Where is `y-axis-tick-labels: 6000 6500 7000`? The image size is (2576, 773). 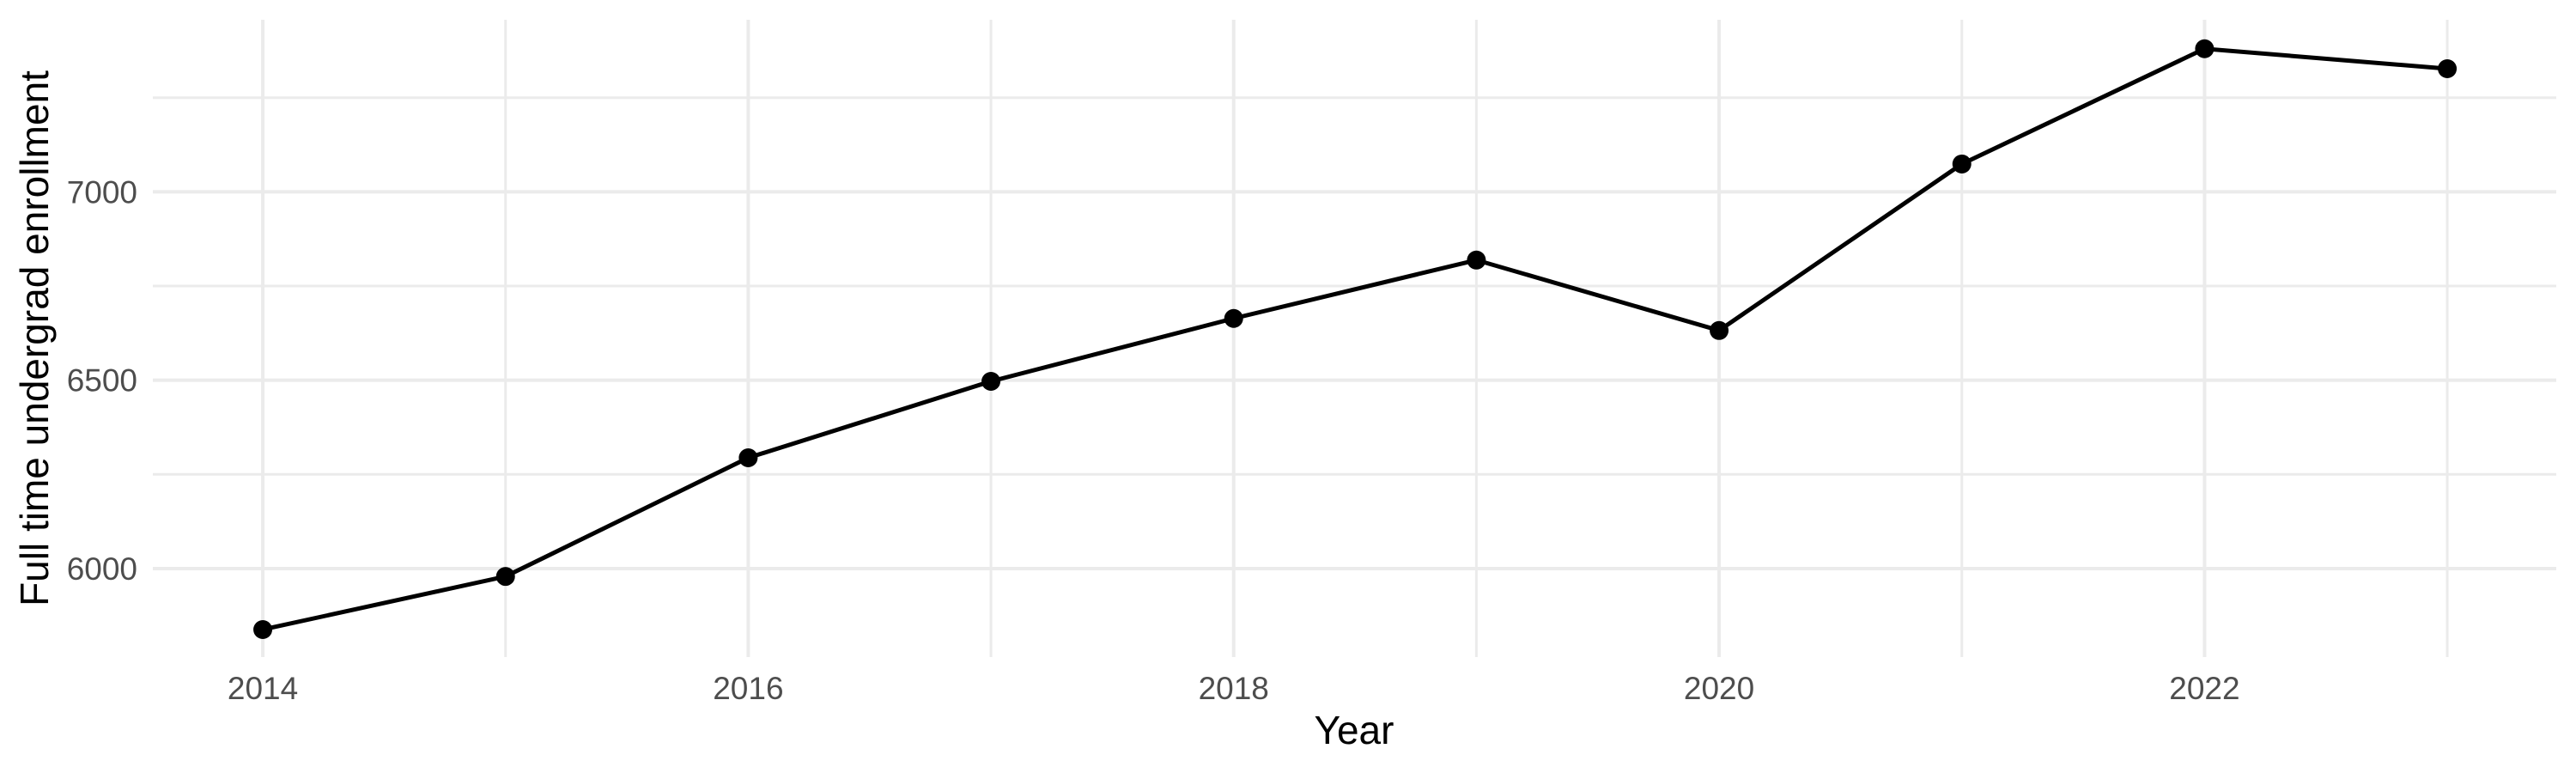 y-axis-tick-labels: 6000 6500 7000 is located at coordinates (102, 380).